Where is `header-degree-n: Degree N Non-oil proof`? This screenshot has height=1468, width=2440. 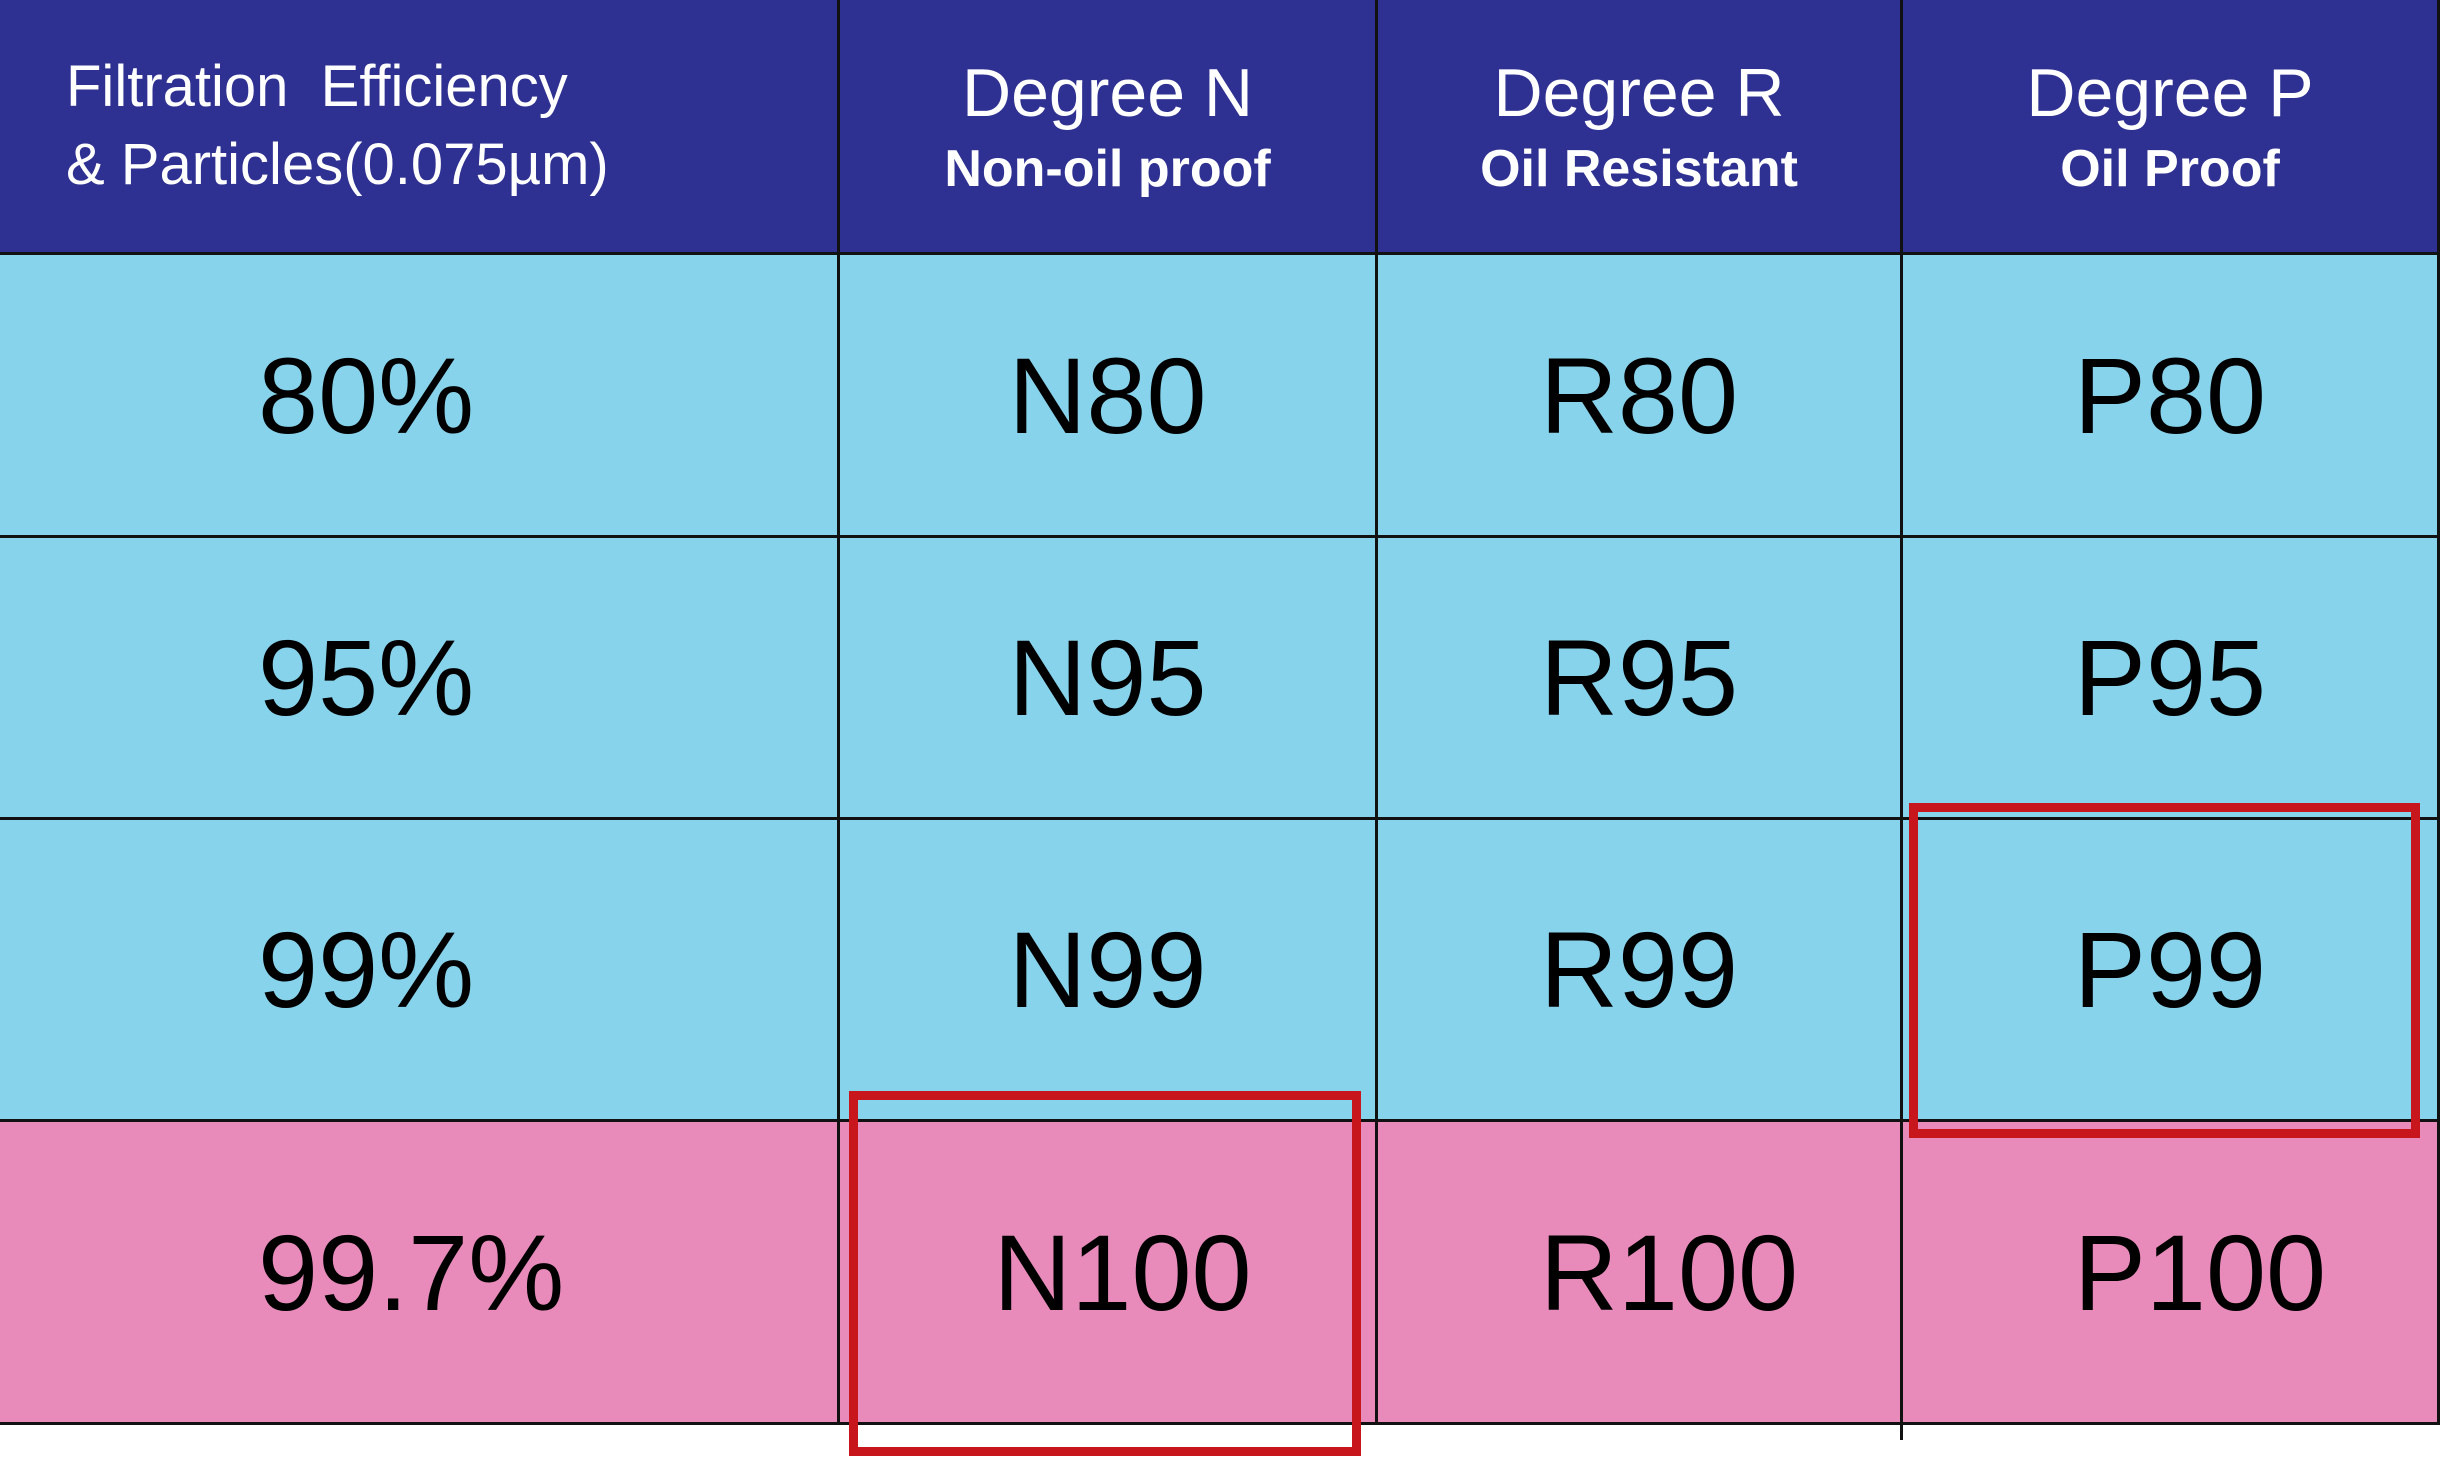
header-degree-n: Degree N Non-oil proof is located at coordinates (1109, 127).